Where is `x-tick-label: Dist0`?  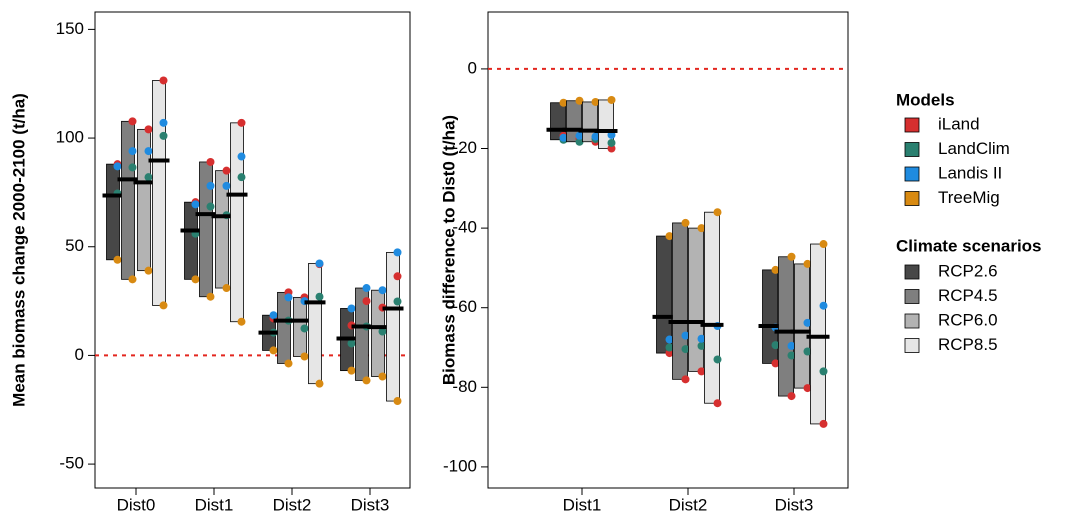
x-tick-label: Dist0 is located at coordinates (136, 504).